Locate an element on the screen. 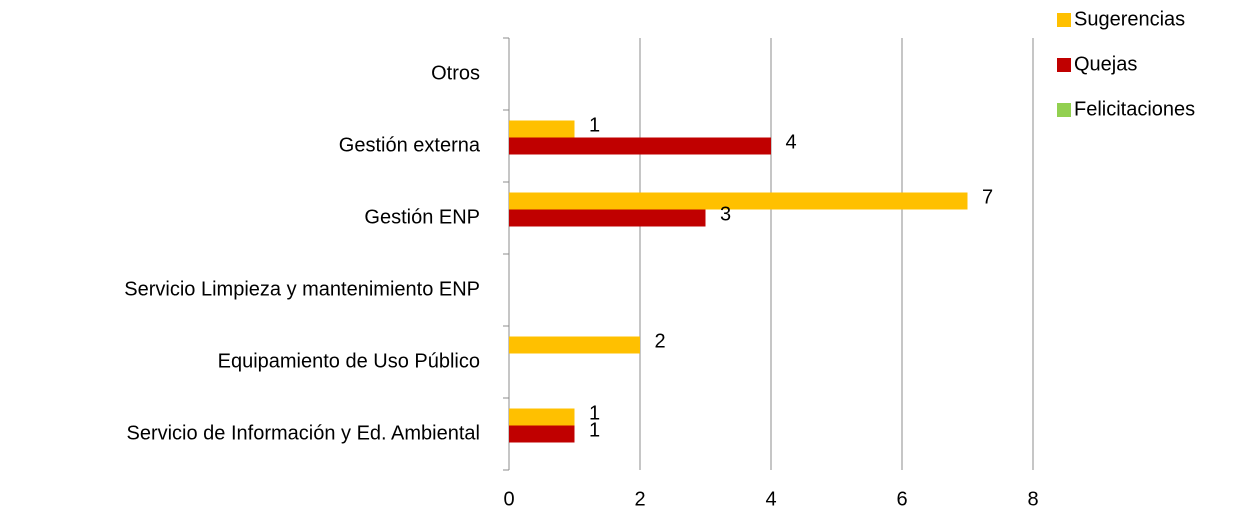  data-label: 4 is located at coordinates (790, 142).